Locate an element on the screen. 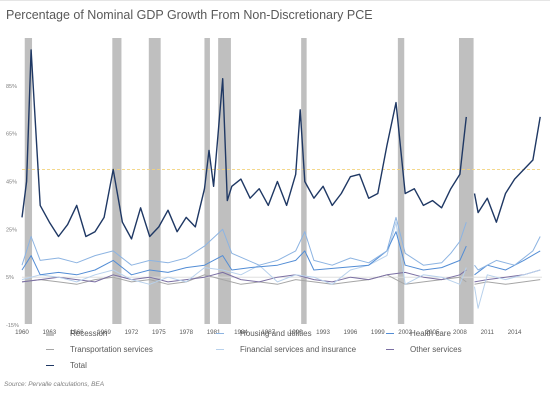 The image size is (550, 402). x-tick-label: 2014 is located at coordinates (515, 332).